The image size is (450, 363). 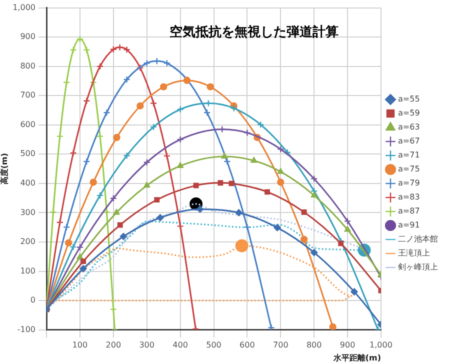 I want to click on y-tick-label: -100, so click(x=26, y=329).